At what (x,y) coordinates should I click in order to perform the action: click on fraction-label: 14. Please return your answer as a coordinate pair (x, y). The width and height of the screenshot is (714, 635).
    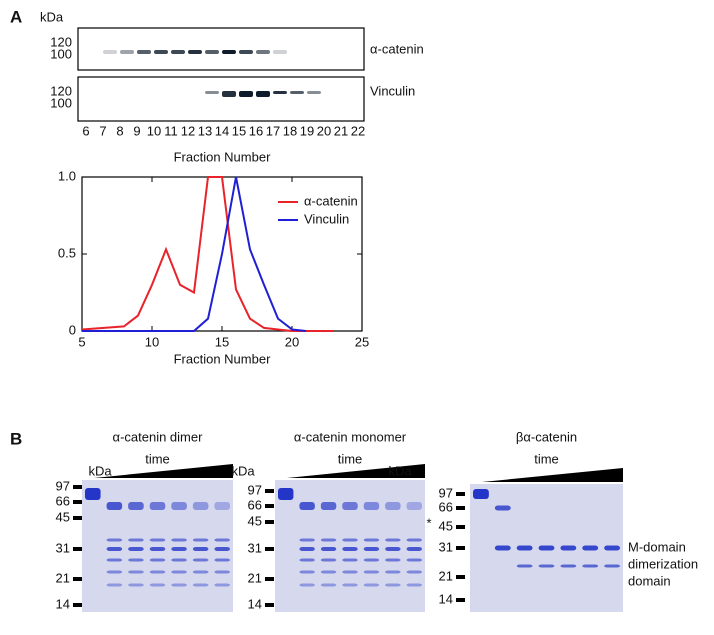
    Looking at the image, I should click on (222, 130).